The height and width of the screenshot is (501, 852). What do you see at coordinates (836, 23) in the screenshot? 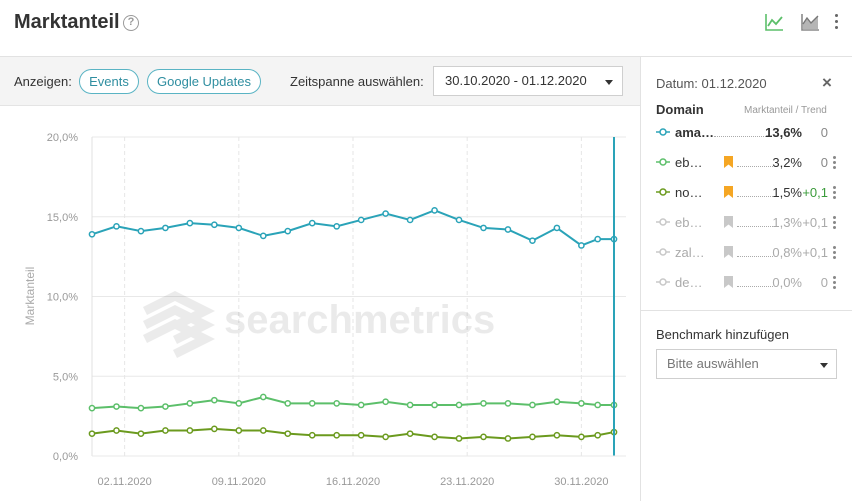
I see `more-vertical-icon` at bounding box center [836, 23].